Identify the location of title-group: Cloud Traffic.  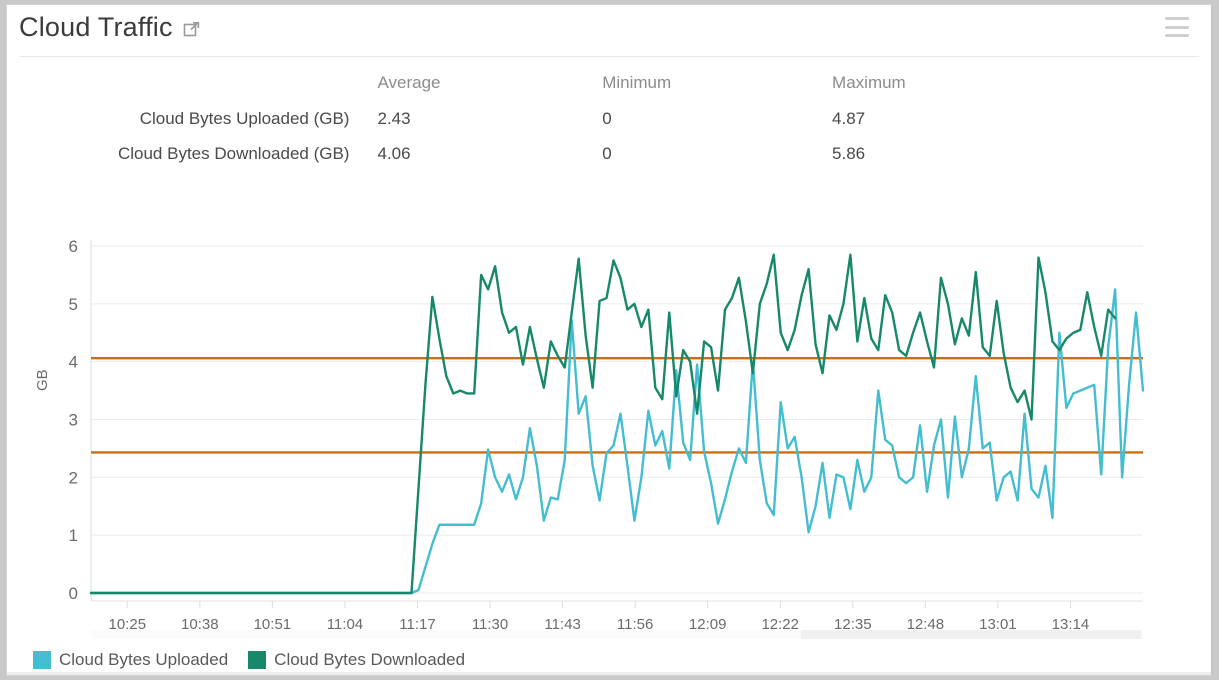
(109, 27).